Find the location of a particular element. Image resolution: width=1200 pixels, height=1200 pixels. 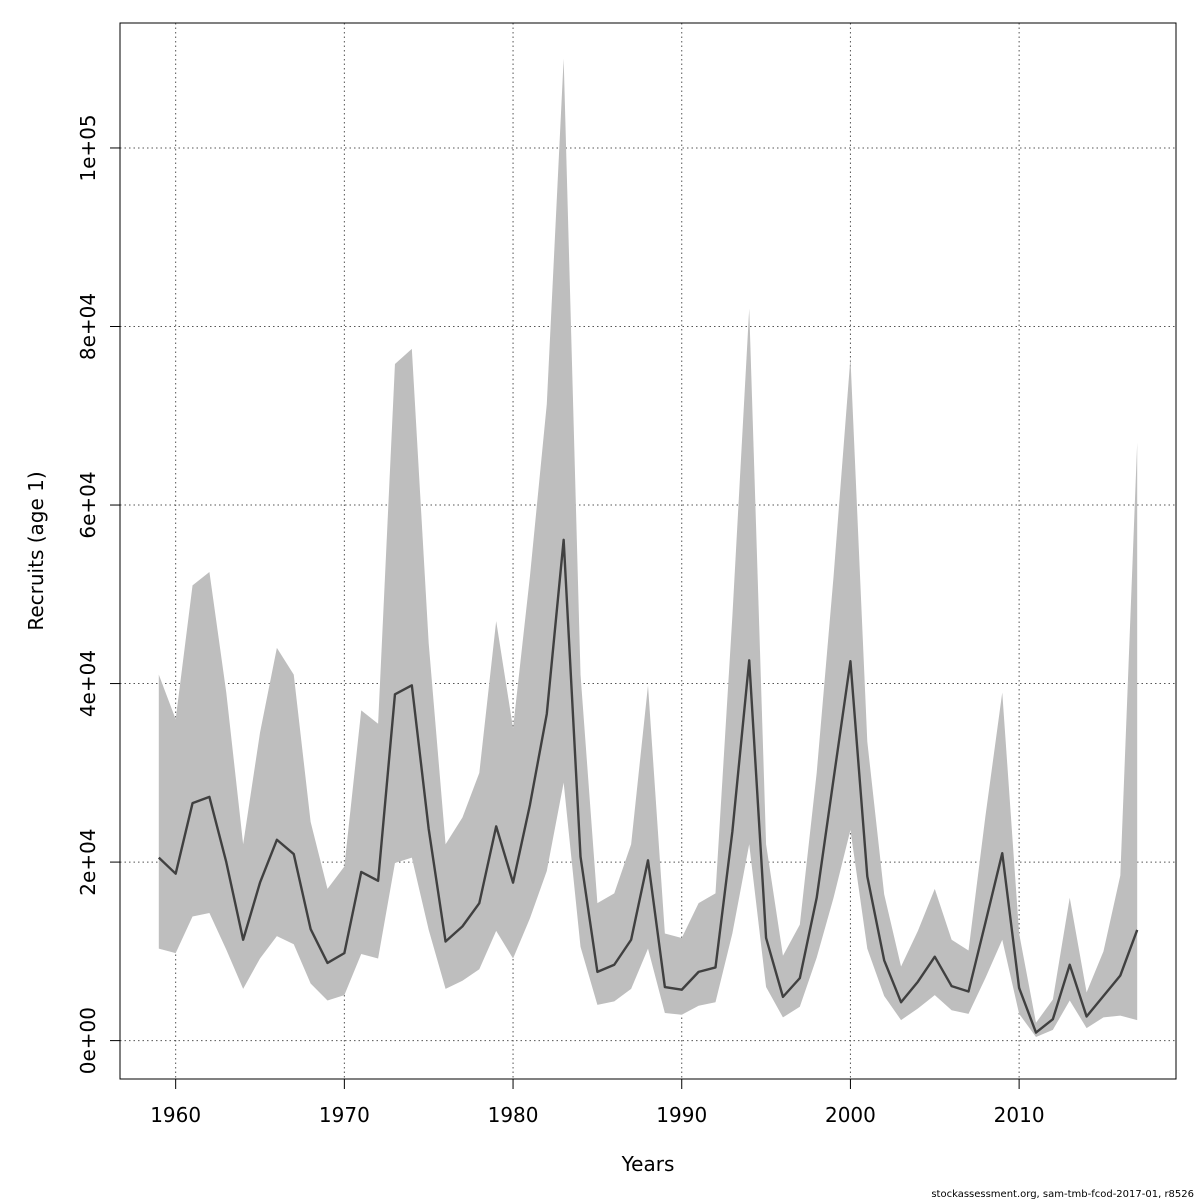

x-tick-label: 2000 is located at coordinates (850, 1115).